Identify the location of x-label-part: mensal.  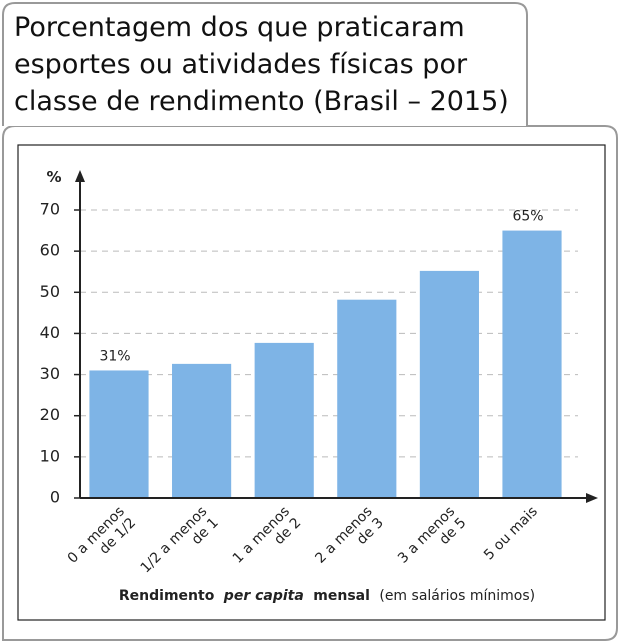
(341, 596).